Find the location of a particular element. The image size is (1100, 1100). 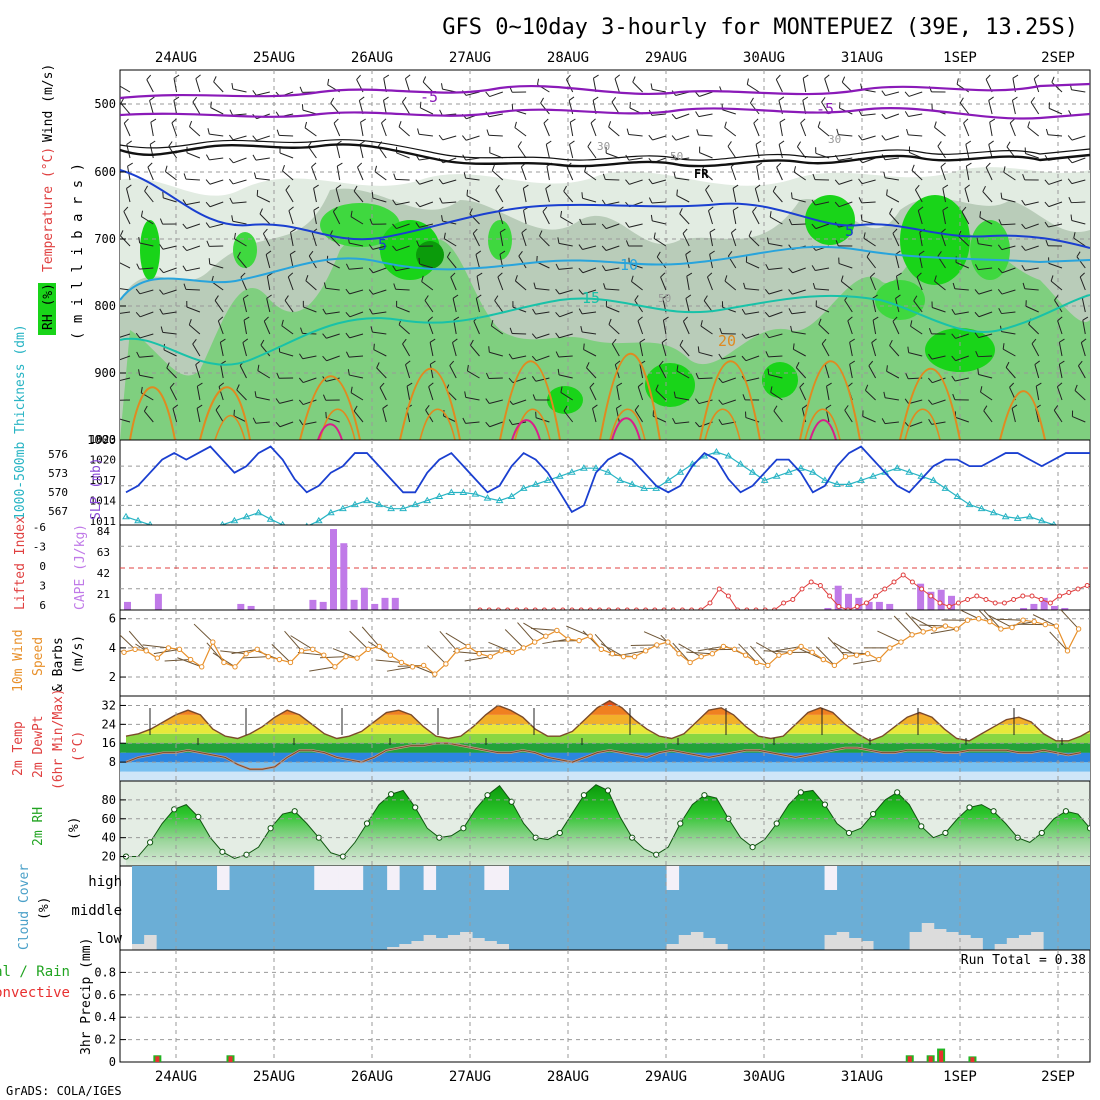

cloud-level-high: high is located at coordinates (105, 882).